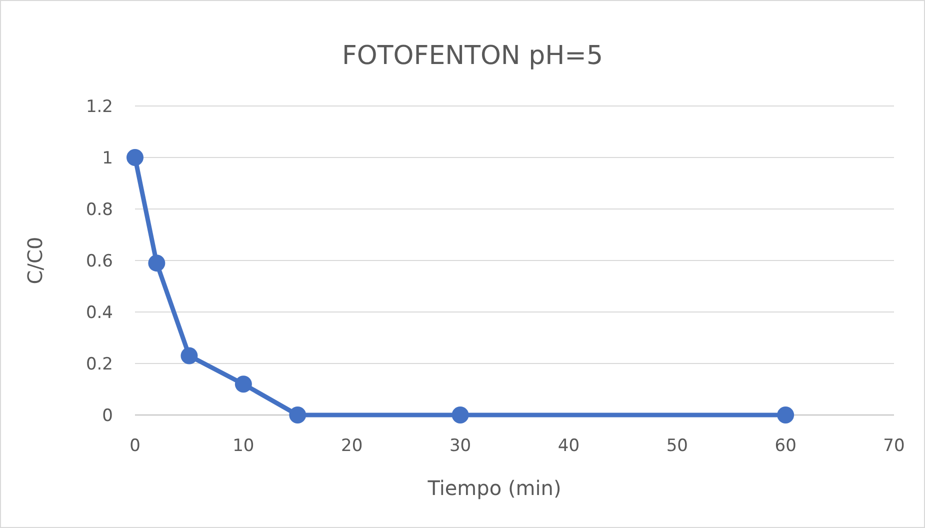 This screenshot has height=528, width=925. I want to click on y-tick-label: 0, so click(107, 416).